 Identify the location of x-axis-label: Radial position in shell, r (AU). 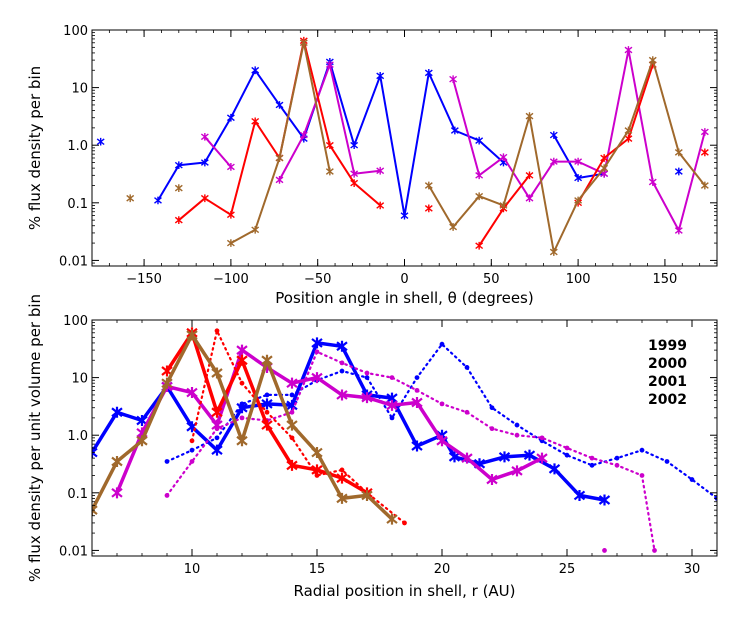
(404, 591).